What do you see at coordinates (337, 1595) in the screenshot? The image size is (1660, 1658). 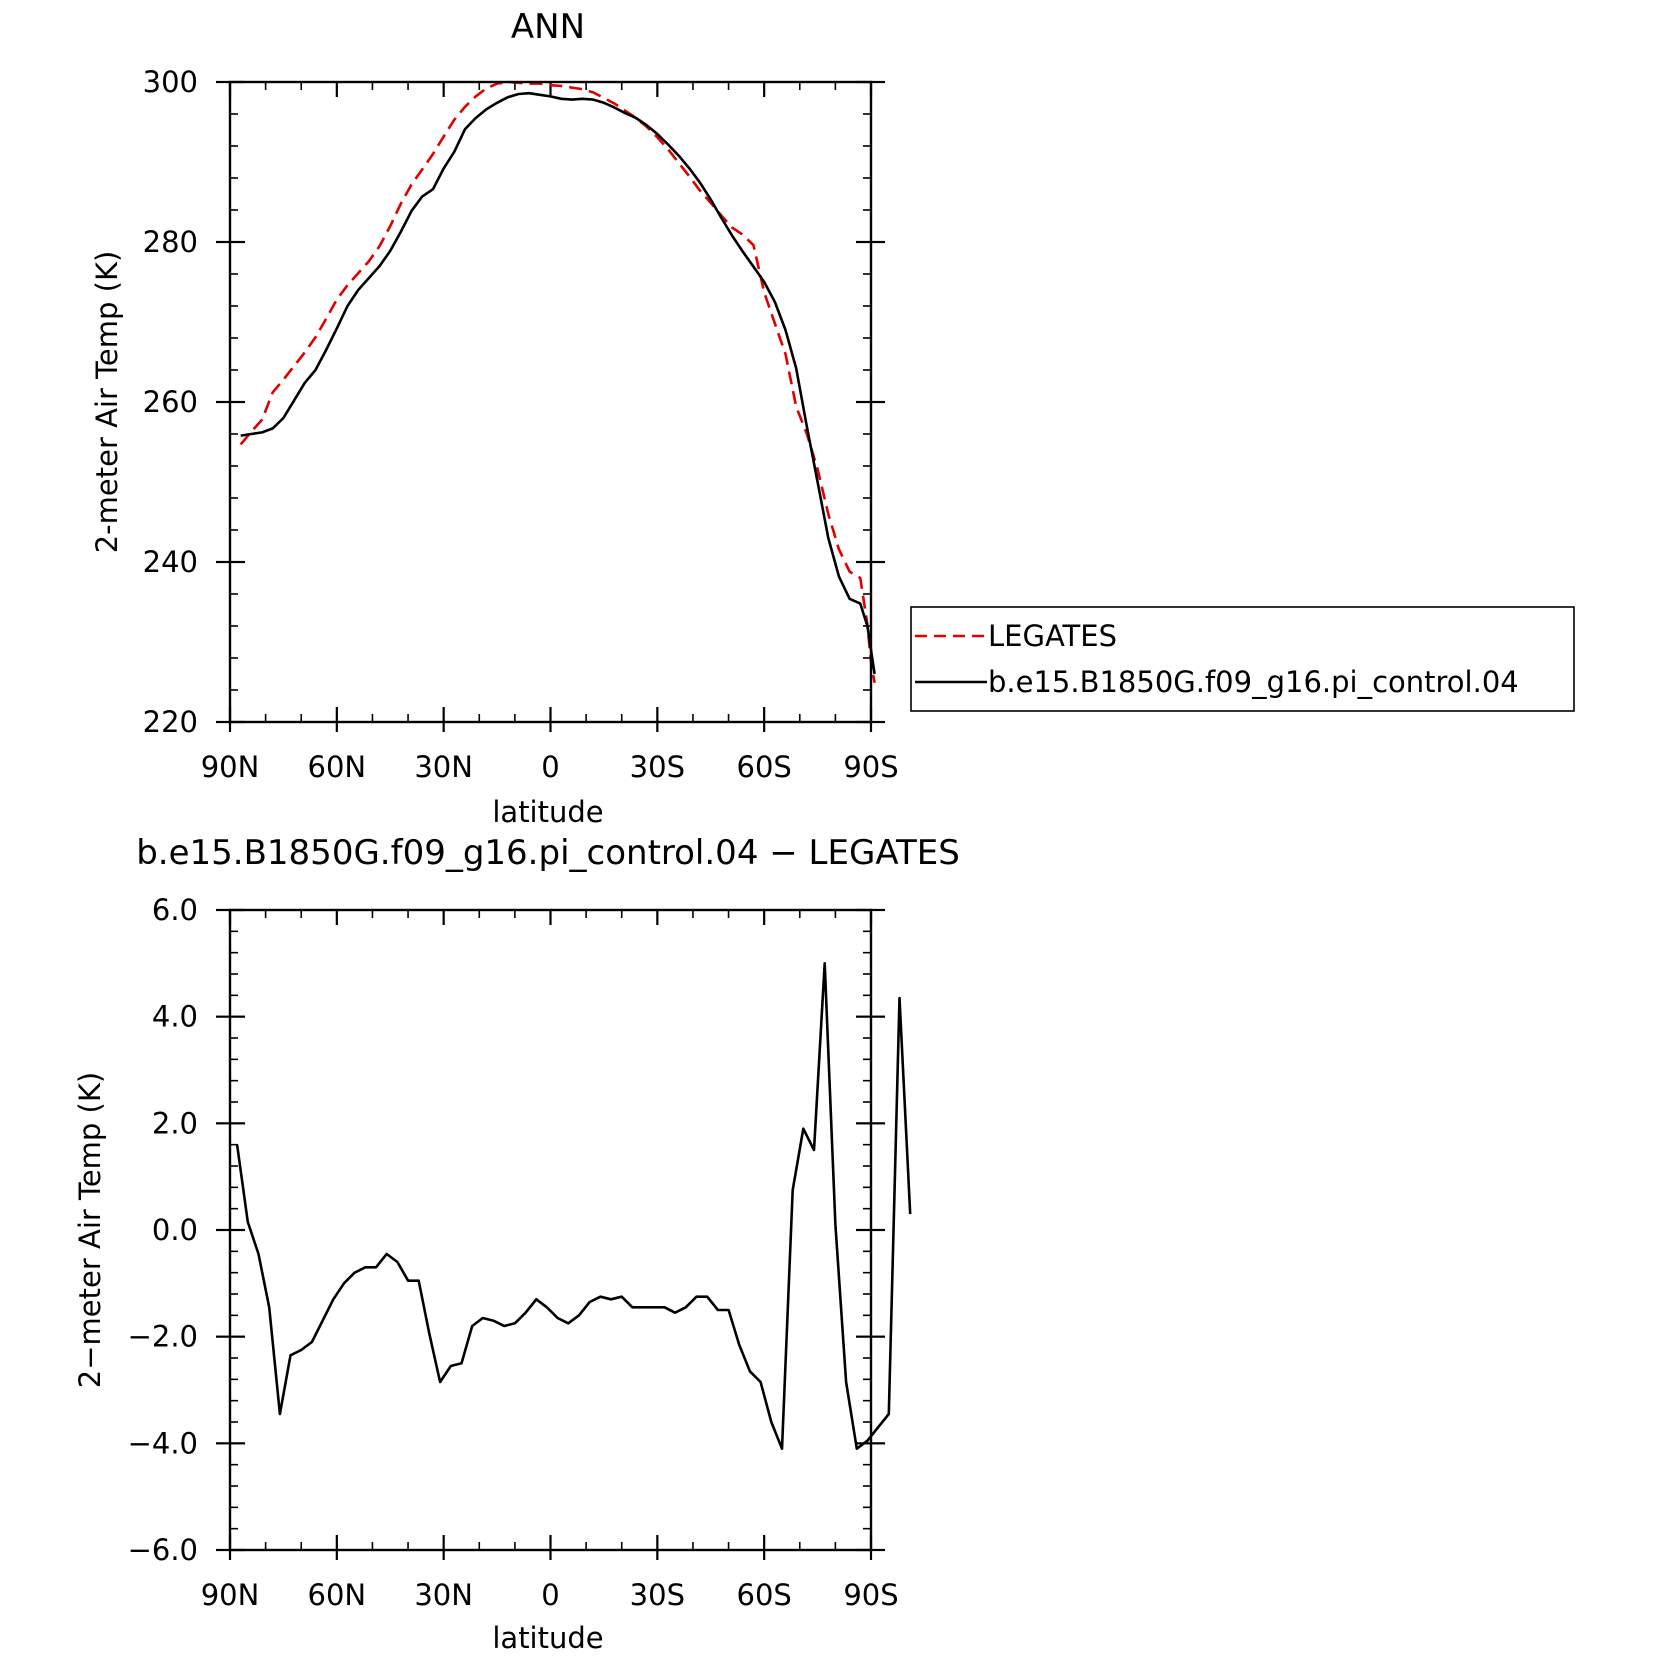 I see `bottom-x-tick-label: 60N` at bounding box center [337, 1595].